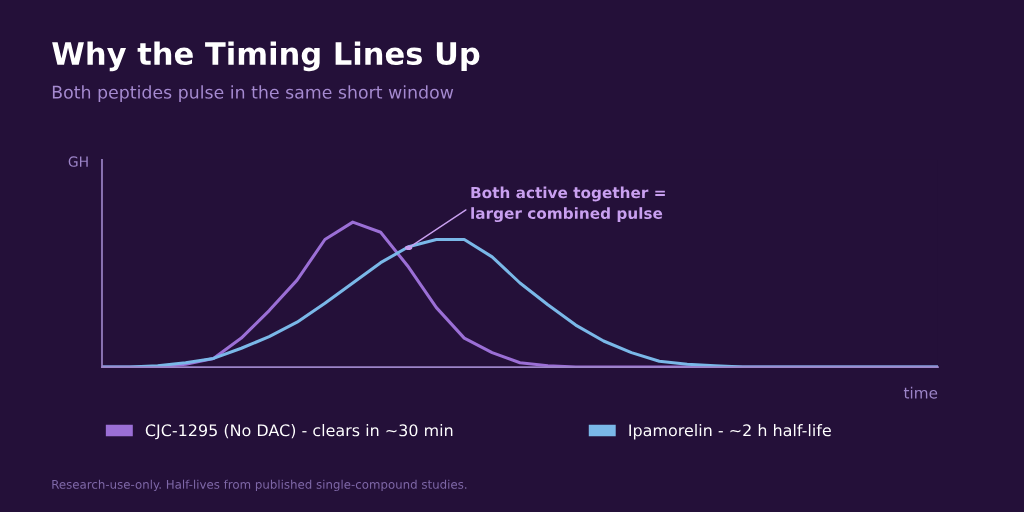  What do you see at coordinates (299, 431) in the screenshot?
I see `legend-label: CJC-1295 (No DAC) - clears in ~30 min` at bounding box center [299, 431].